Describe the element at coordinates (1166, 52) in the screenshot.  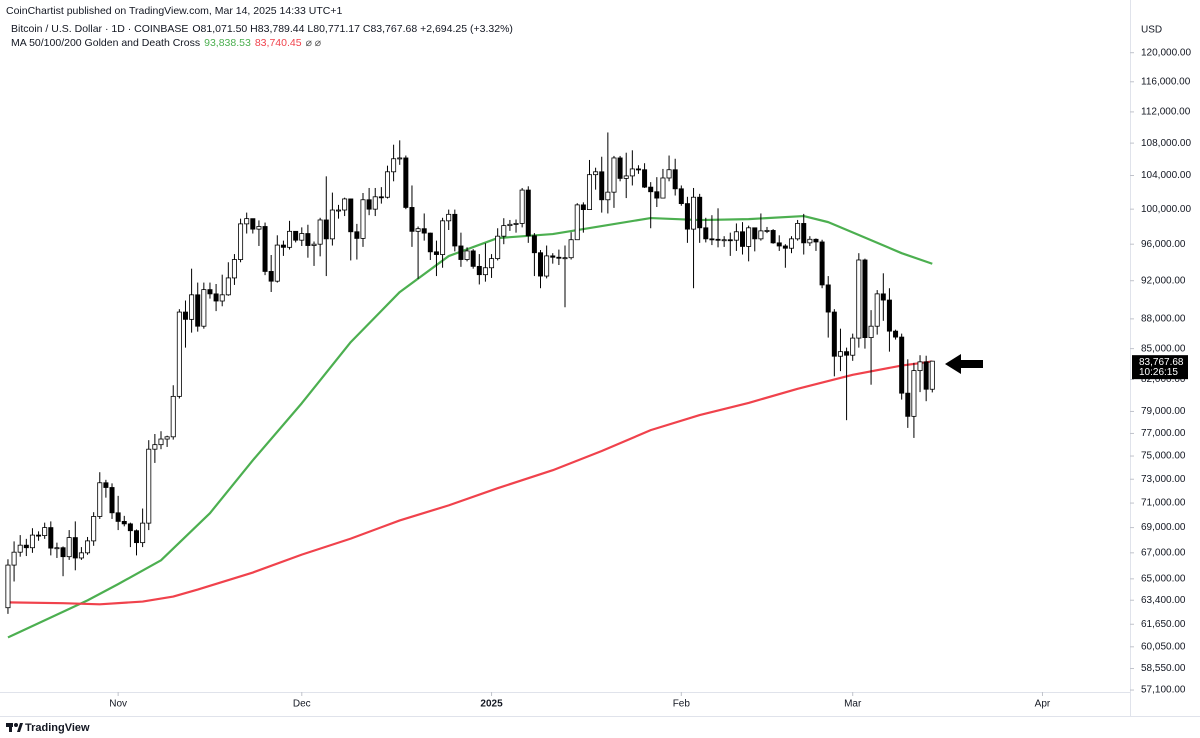
I see `y-tick-label: 120,000.00` at that location.